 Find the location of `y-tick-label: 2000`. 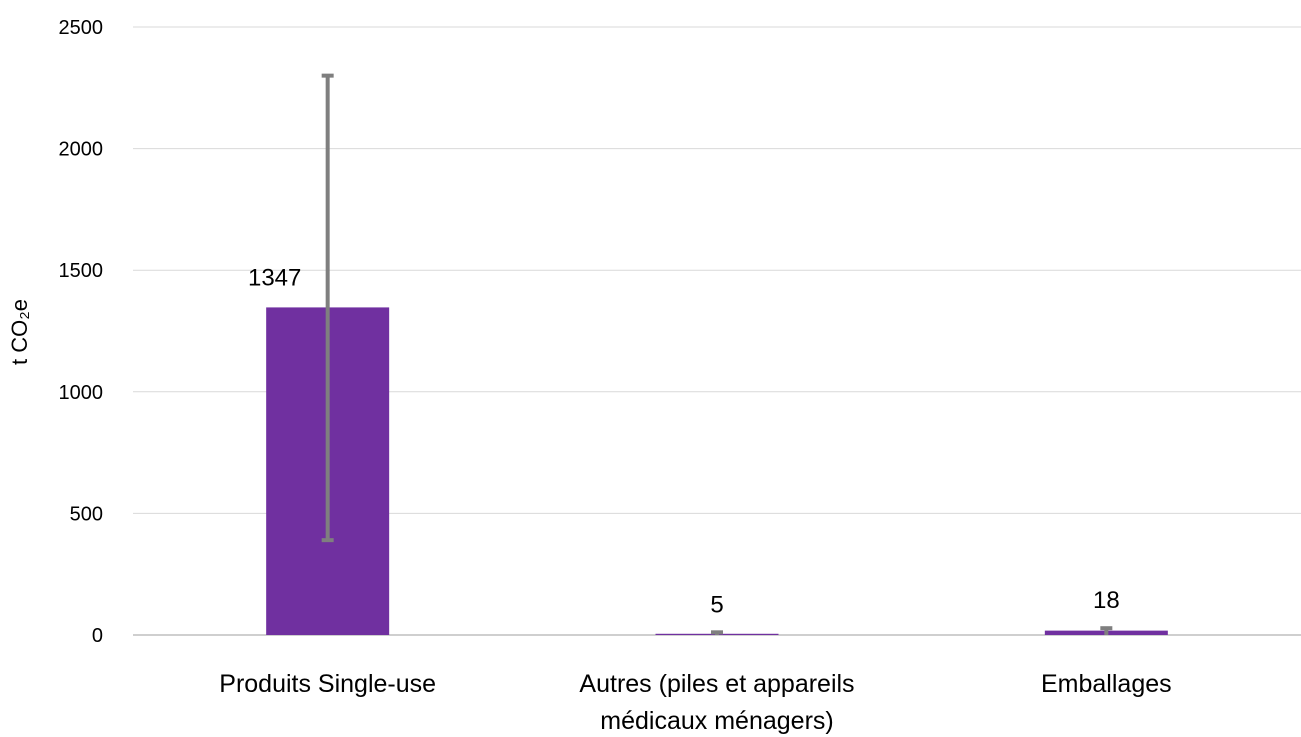

y-tick-label: 2000 is located at coordinates (81, 150).